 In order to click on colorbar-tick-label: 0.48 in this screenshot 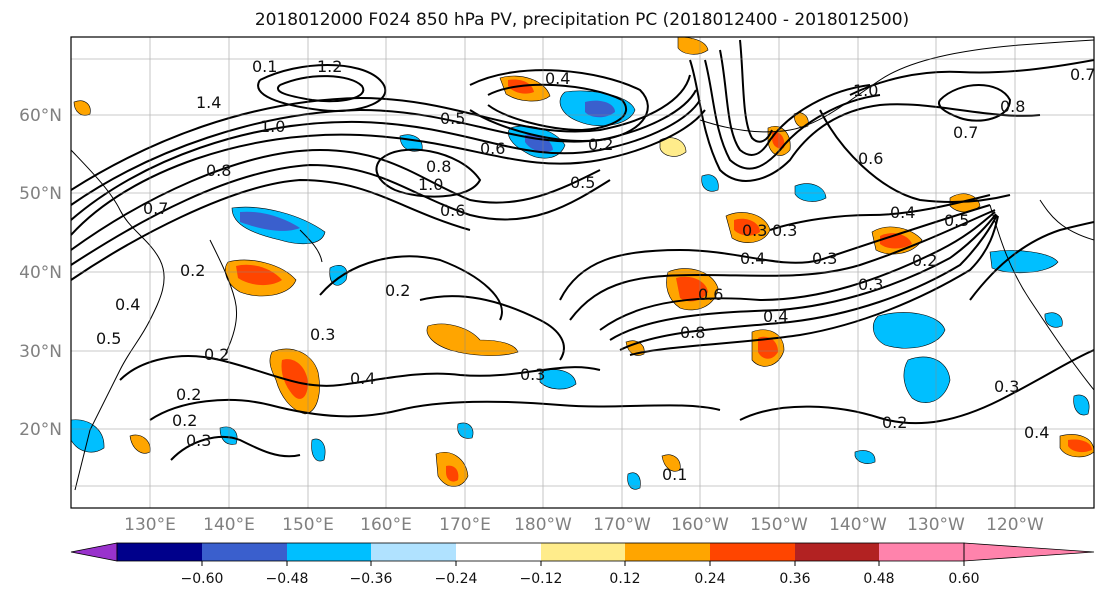, I will do `click(878, 579)`.